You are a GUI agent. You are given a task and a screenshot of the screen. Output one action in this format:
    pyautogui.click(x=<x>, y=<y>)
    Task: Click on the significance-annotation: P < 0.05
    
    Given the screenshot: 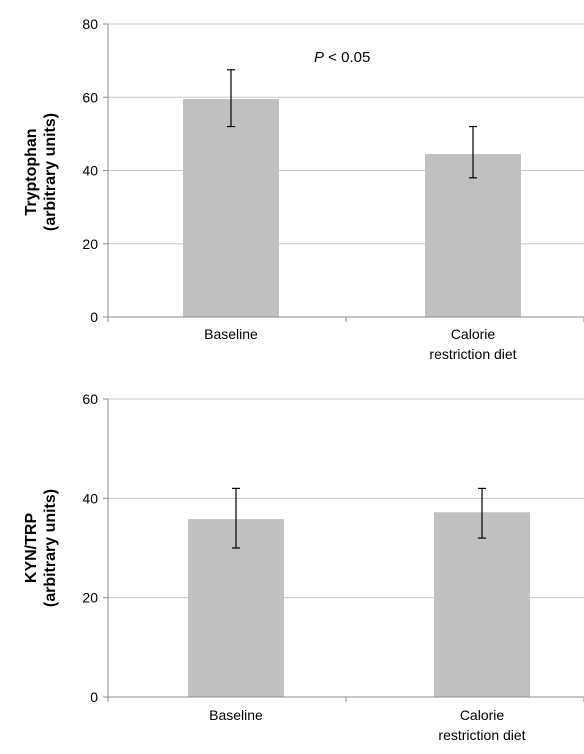 What is the action you would take?
    pyautogui.click(x=342, y=57)
    